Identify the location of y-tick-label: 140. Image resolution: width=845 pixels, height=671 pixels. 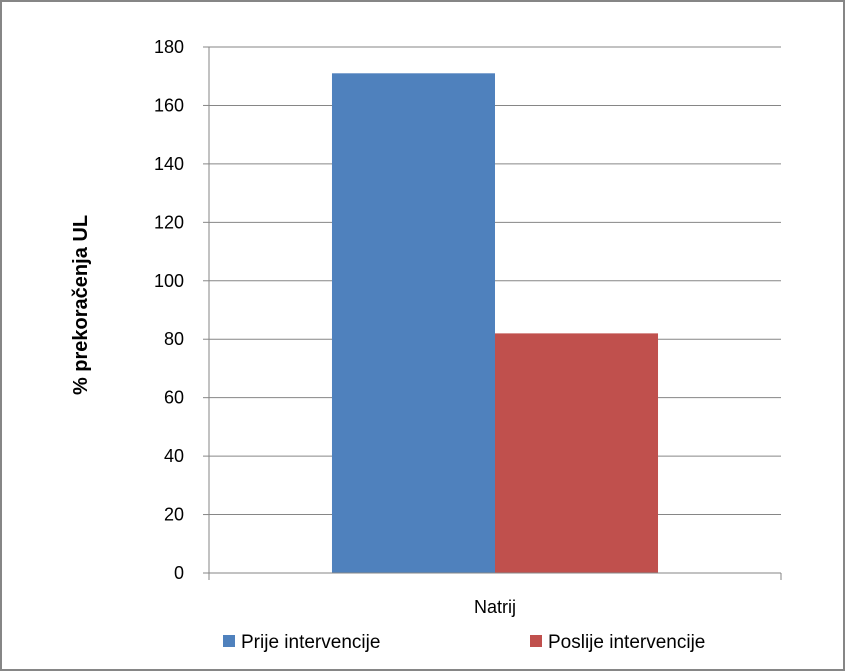
(169, 164).